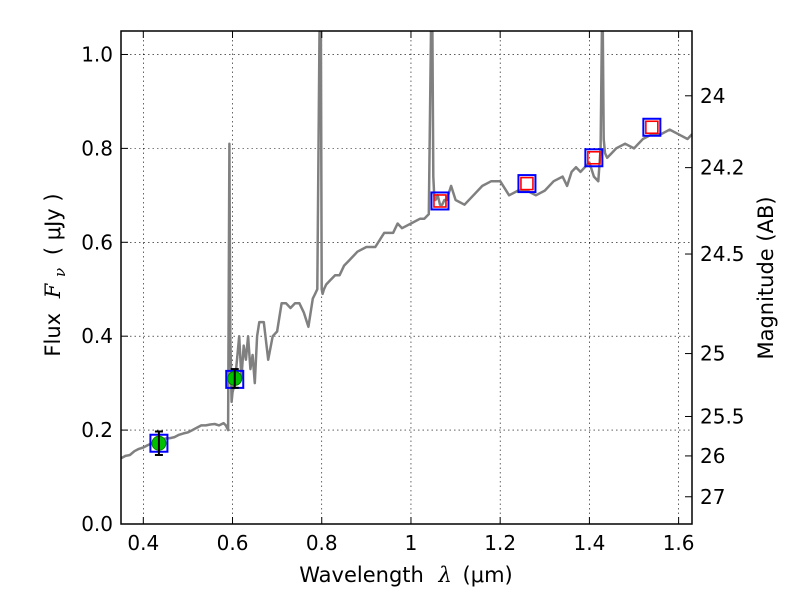  I want to click on y-axis-label: Flux F ν ( μJy ), so click(55, 274).